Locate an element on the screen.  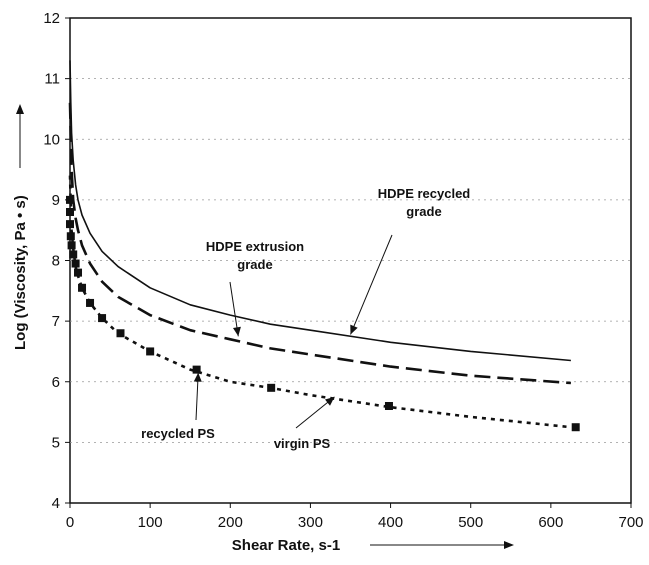
x-tick-label: 500 is located at coordinates (470, 522).